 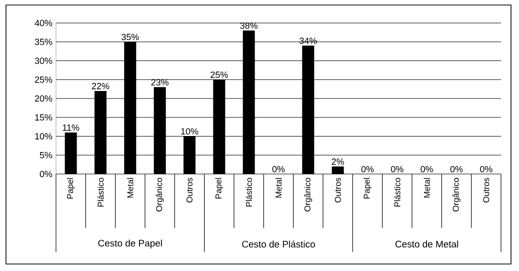 I want to click on bar, so click(x=338, y=170).